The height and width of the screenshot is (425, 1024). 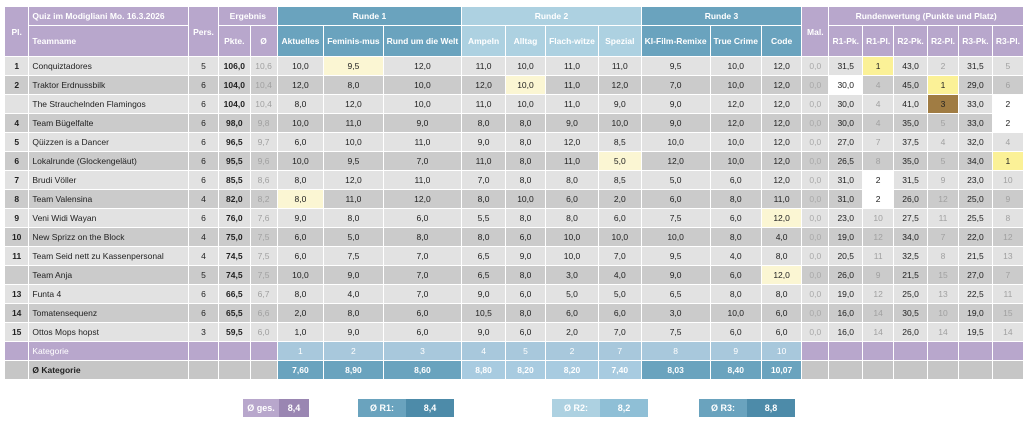 What do you see at coordinates (525, 351) in the screenshot?
I see `category-number-cell: 5` at bounding box center [525, 351].